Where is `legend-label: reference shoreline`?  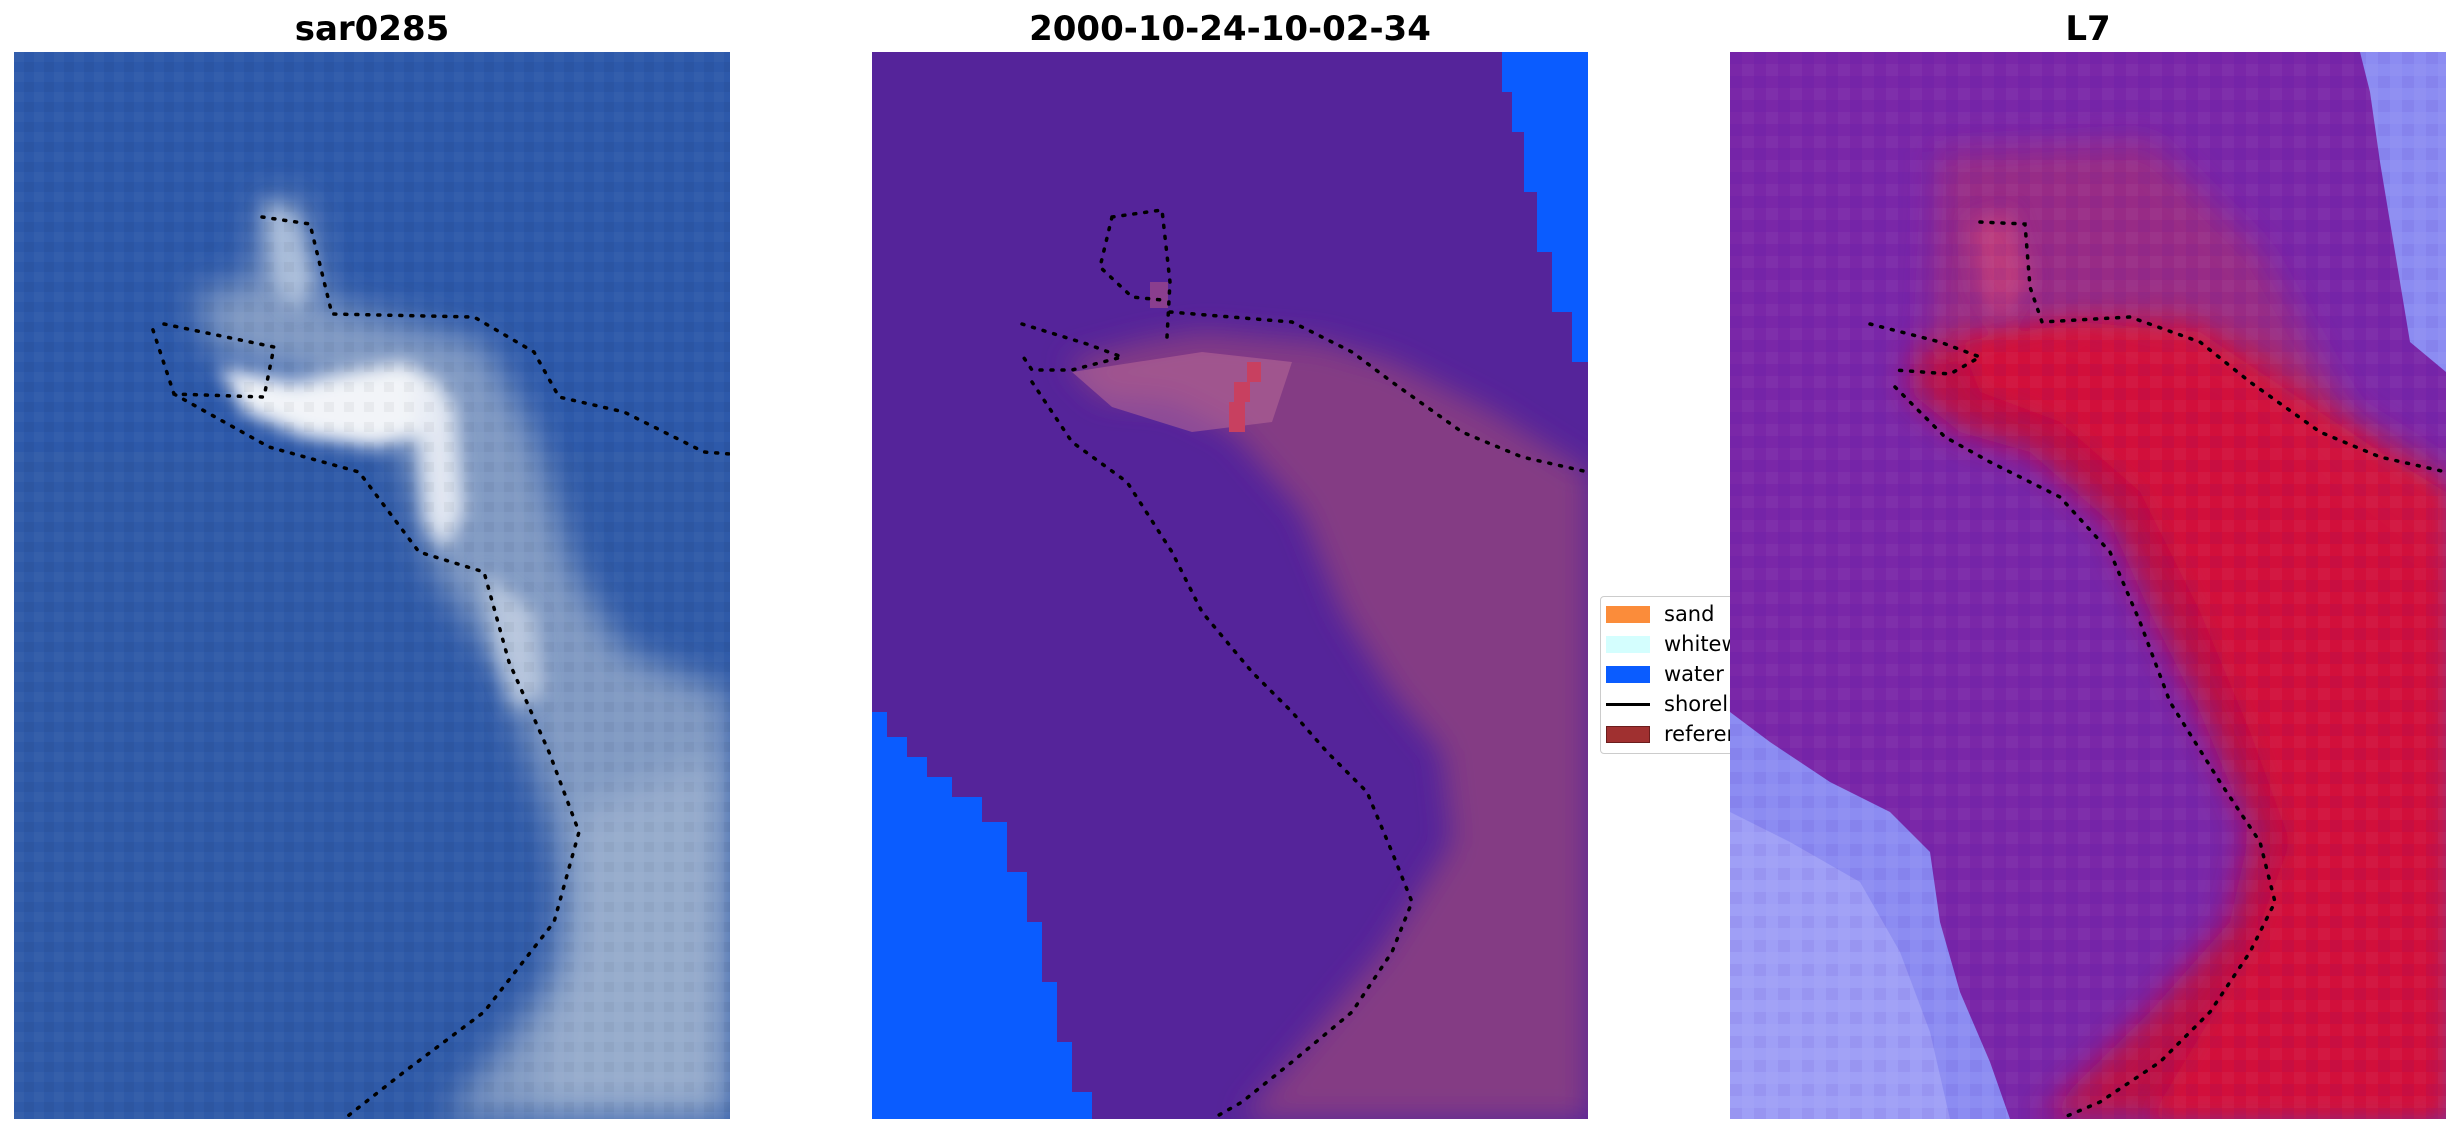
legend-label: reference shoreline is located at coordinates (1701, 734).